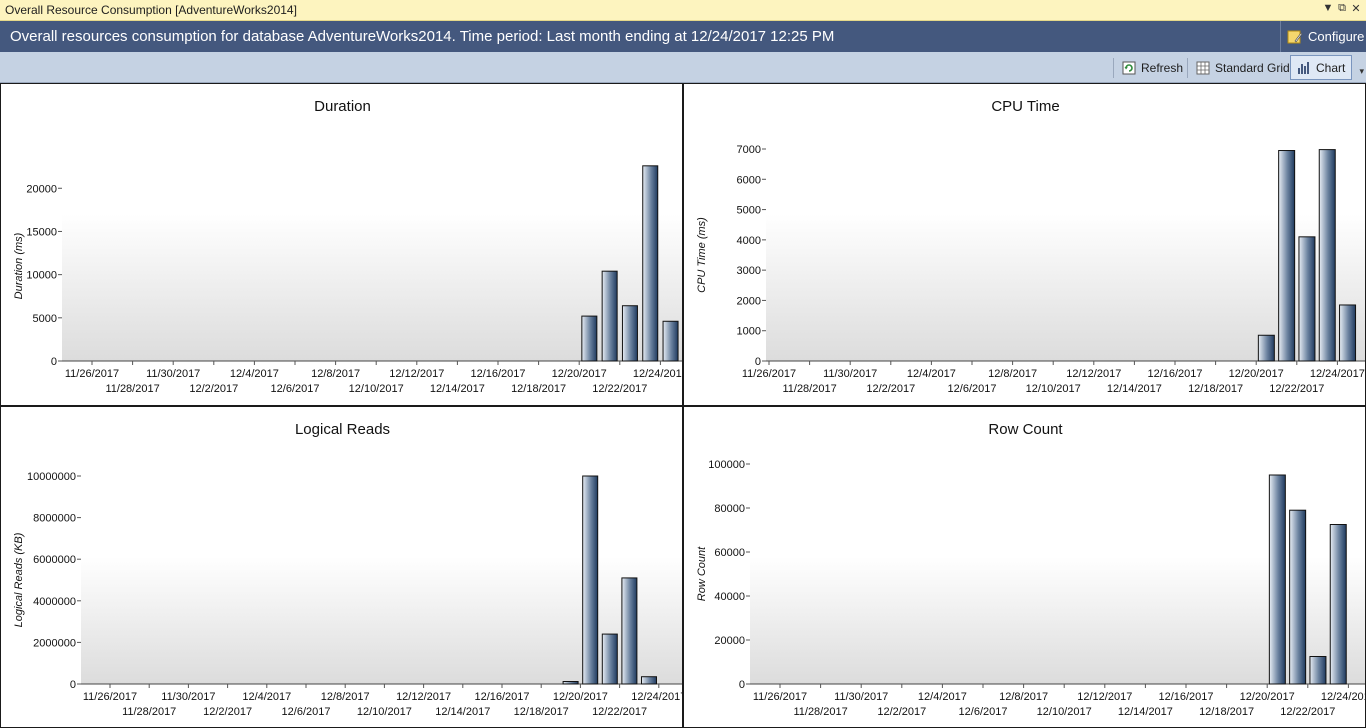 Image resolution: width=1366 pixels, height=728 pixels. Describe the element at coordinates (1162, 67) in the screenshot. I see `refresh-label: Refresh` at that location.